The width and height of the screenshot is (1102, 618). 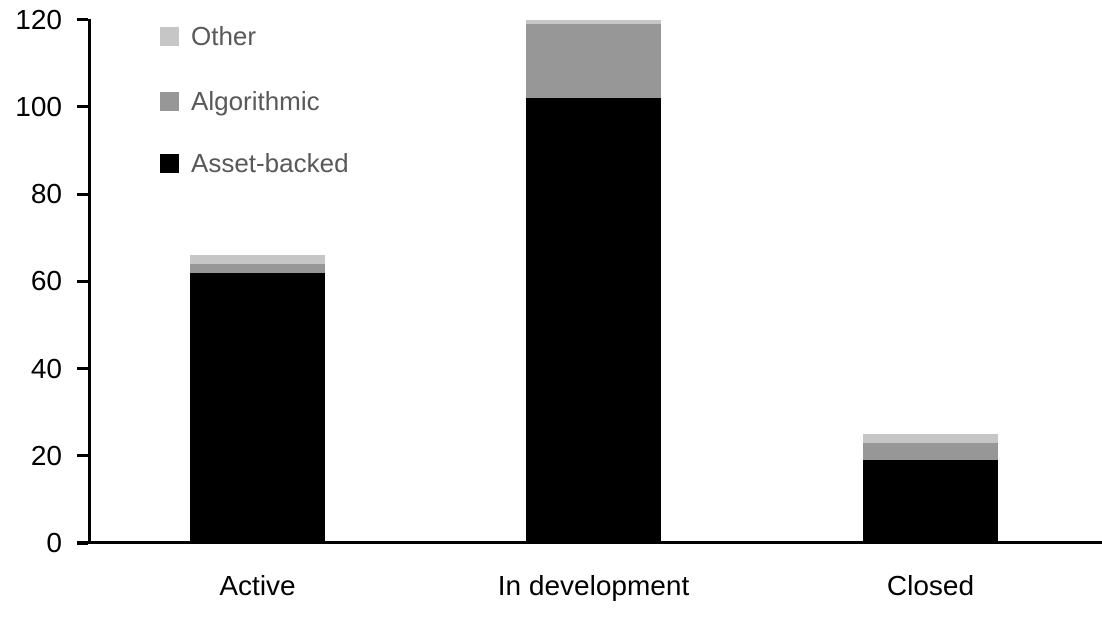 I want to click on legend-swatch-algorithmic-icon, so click(x=169, y=101).